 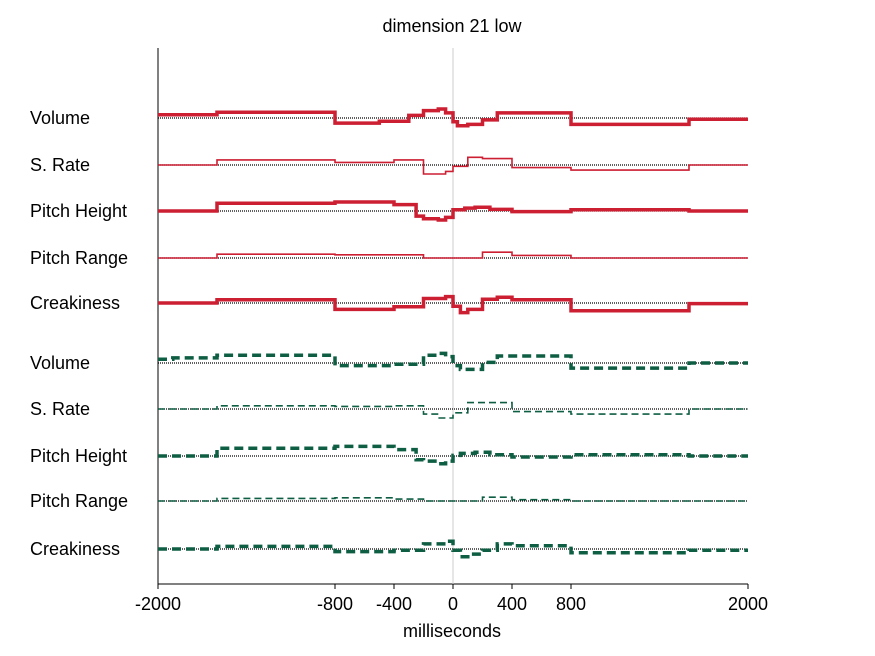 I want to click on x-tick-label: -400, so click(x=394, y=604).